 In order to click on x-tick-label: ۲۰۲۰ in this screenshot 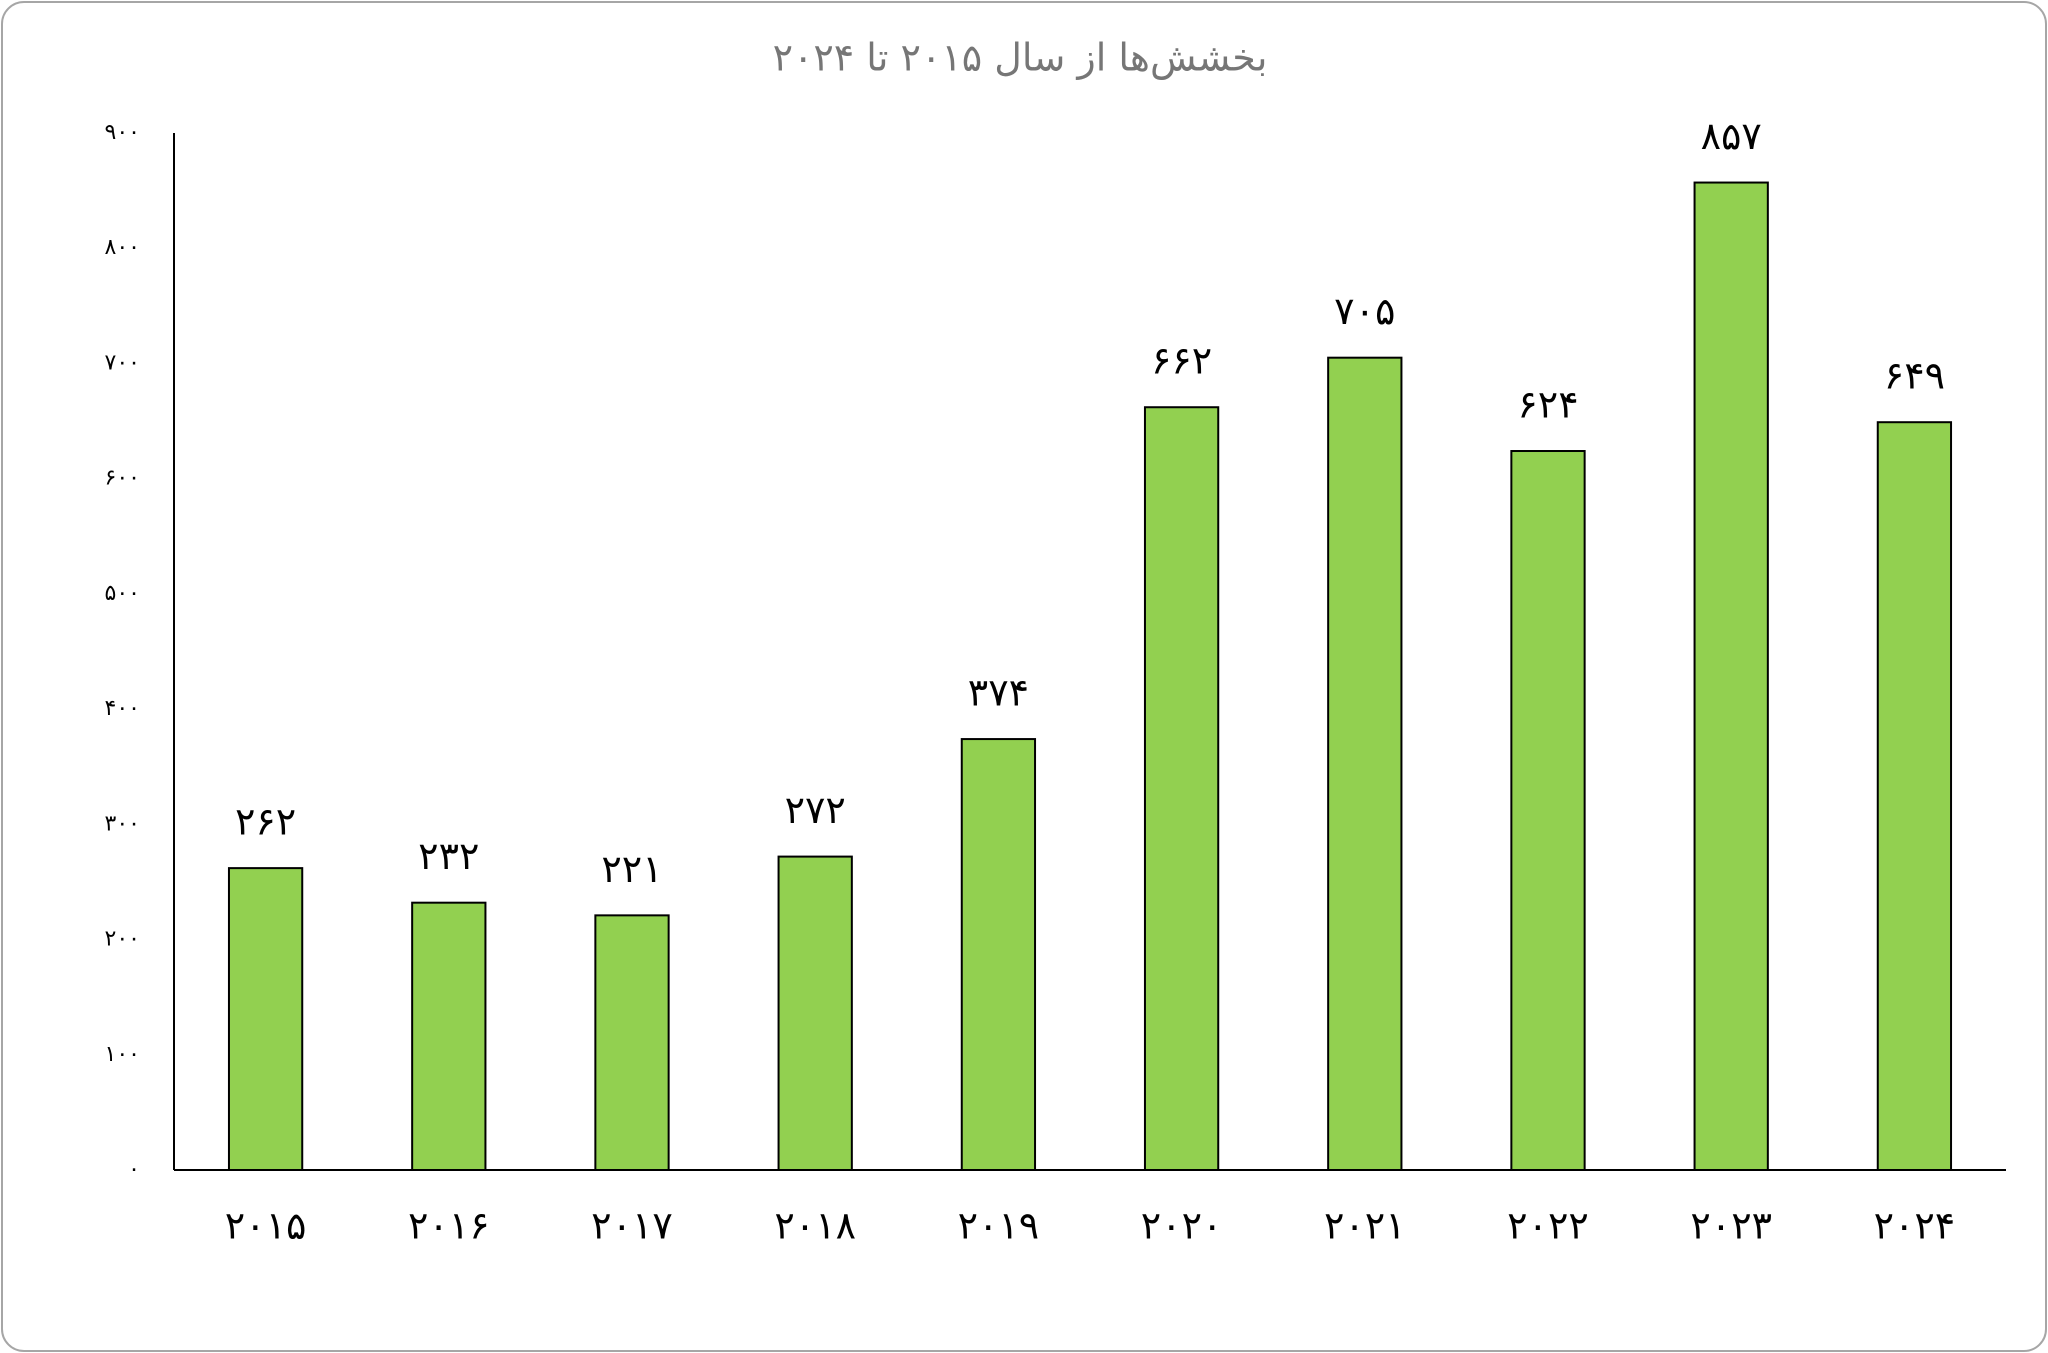, I will do `click(1182, 1226)`.